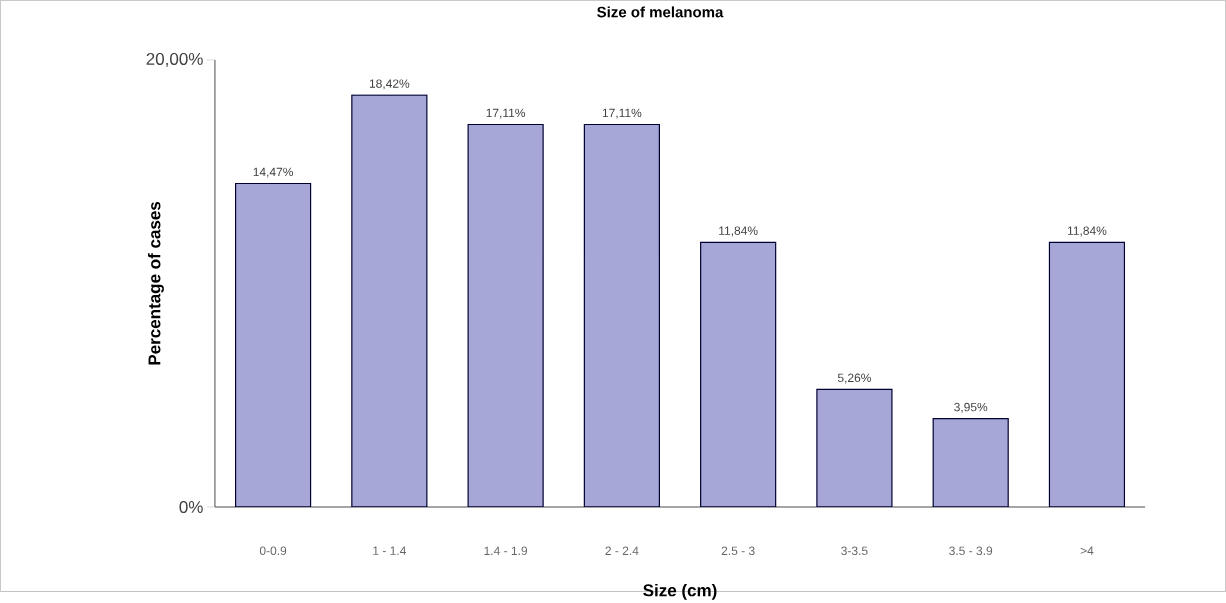 This screenshot has height=603, width=1226. I want to click on x-axis-title: Size (cm), so click(680, 591).